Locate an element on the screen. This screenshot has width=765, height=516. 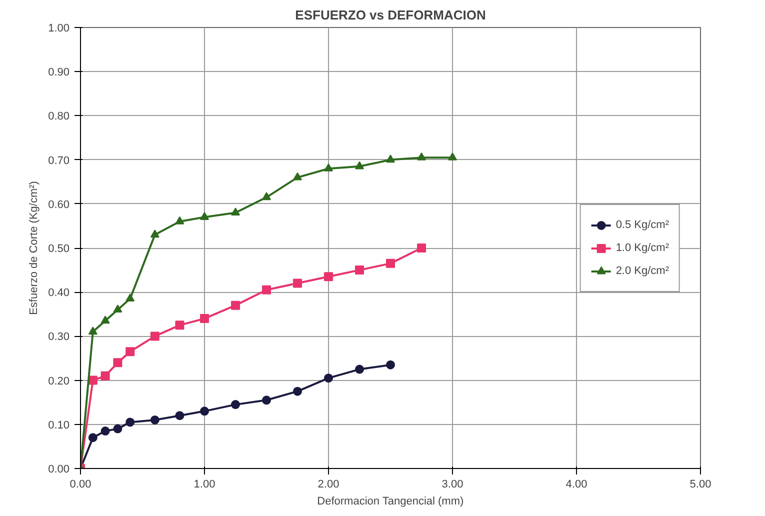
y-tick-label: 0.10 is located at coordinates (59, 425).